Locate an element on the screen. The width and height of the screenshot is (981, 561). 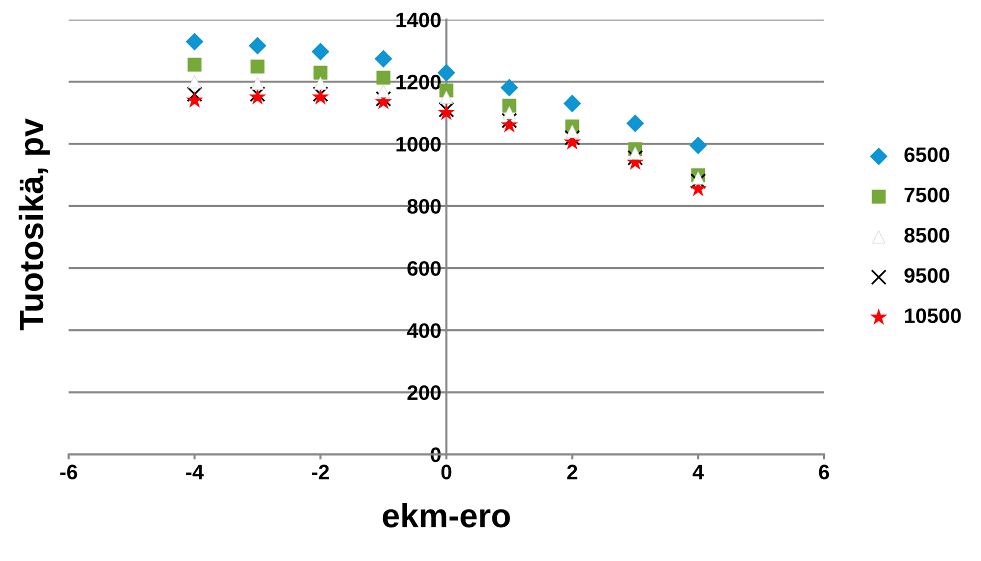
x-tick-label: -6 is located at coordinates (69, 472).